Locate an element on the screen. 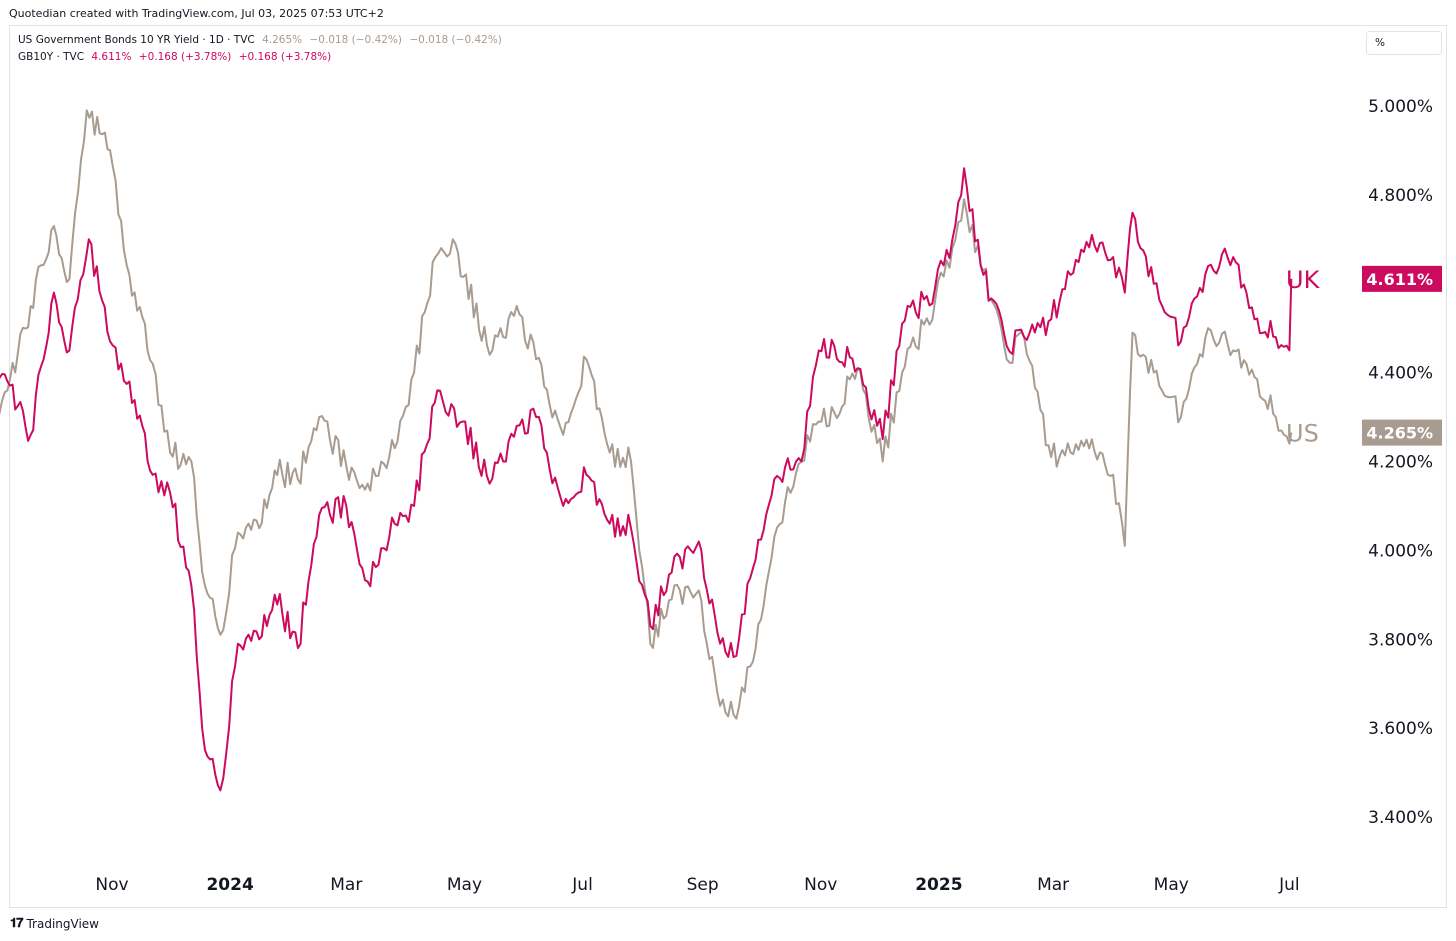  y-tick-label: 4.200% is located at coordinates (1400, 463).